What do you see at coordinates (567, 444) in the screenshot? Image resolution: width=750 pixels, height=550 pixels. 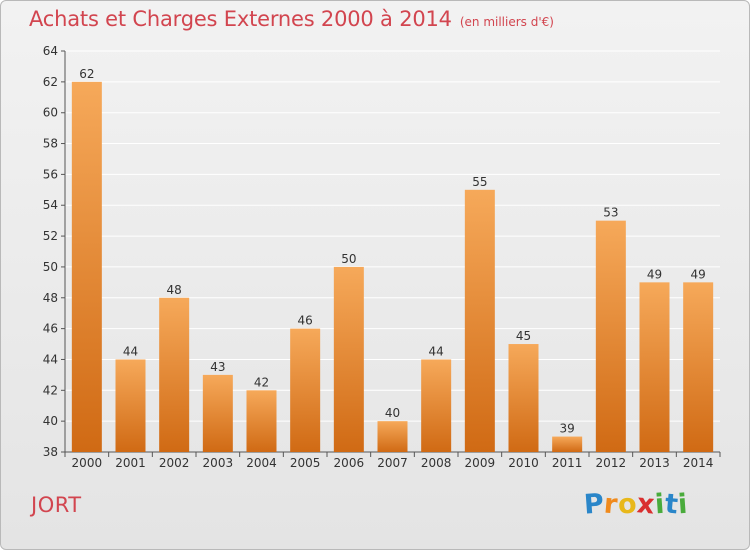 I see `bar-2011` at bounding box center [567, 444].